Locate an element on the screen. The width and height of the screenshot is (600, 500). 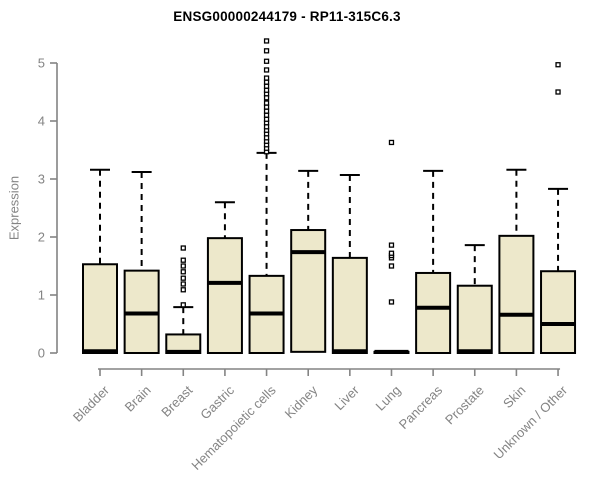
x-category-label: Brain is located at coordinates (138, 399).